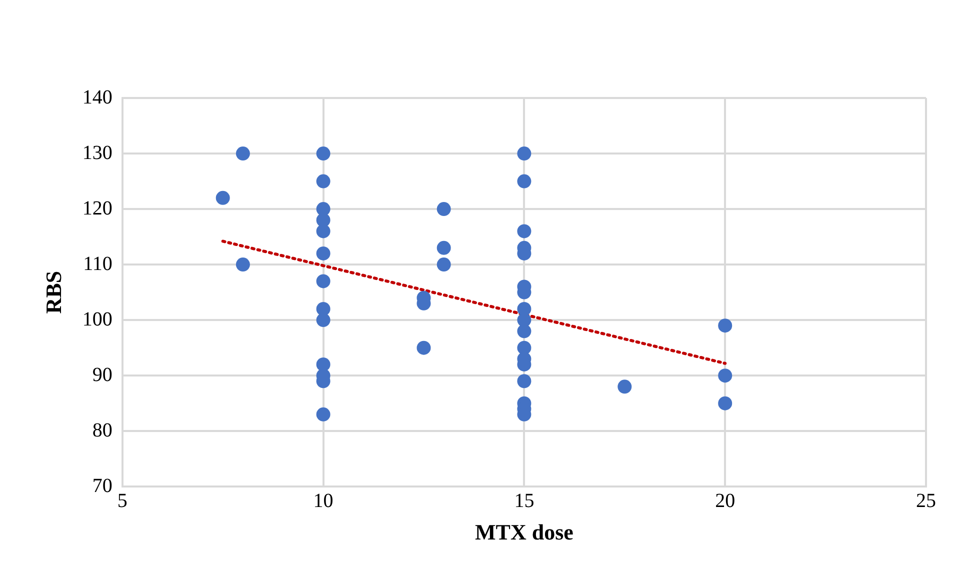  What do you see at coordinates (926, 501) in the screenshot?
I see `x-tick-label: 25` at bounding box center [926, 501].